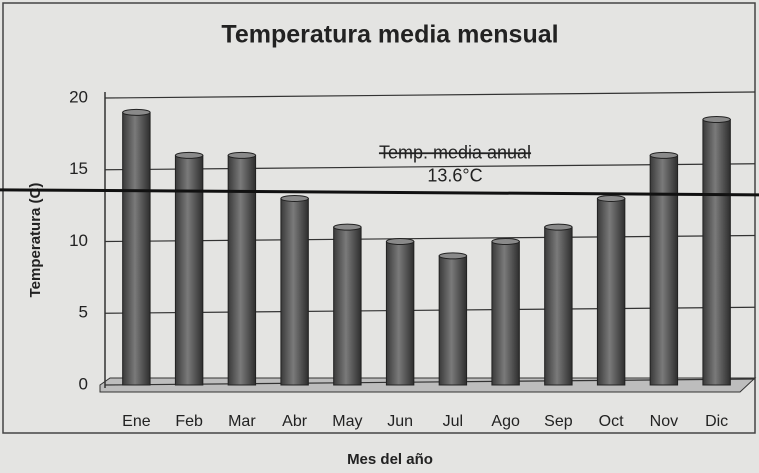 This screenshot has width=759, height=473. What do you see at coordinates (78, 96) in the screenshot?
I see `y-tick-label: 20` at bounding box center [78, 96].